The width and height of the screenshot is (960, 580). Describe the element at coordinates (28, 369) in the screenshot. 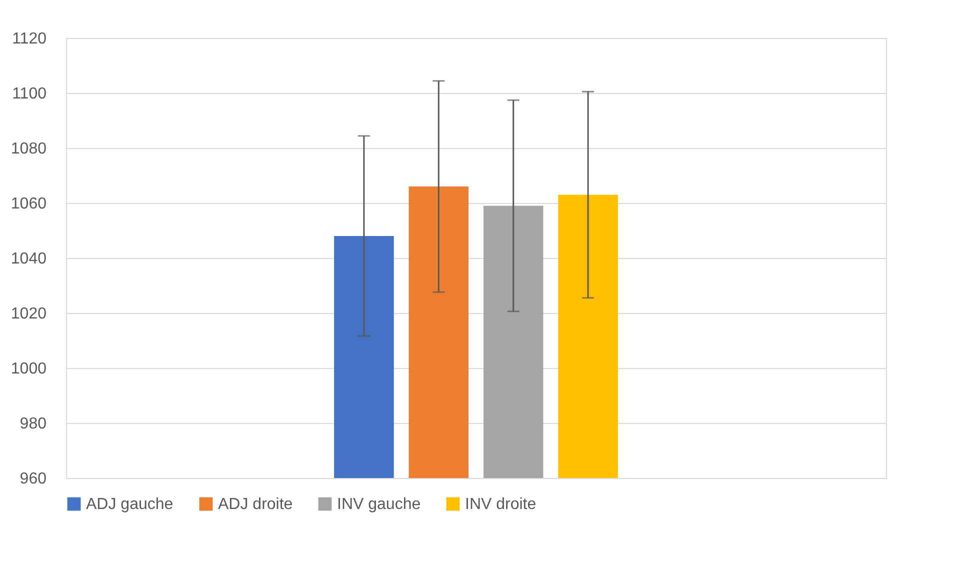

I see `y-tick-label: 1000` at that location.